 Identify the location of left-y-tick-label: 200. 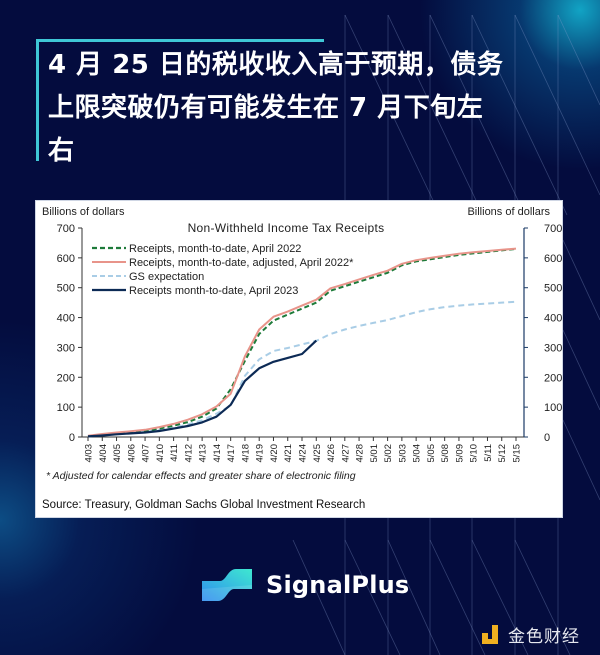
(66, 378).